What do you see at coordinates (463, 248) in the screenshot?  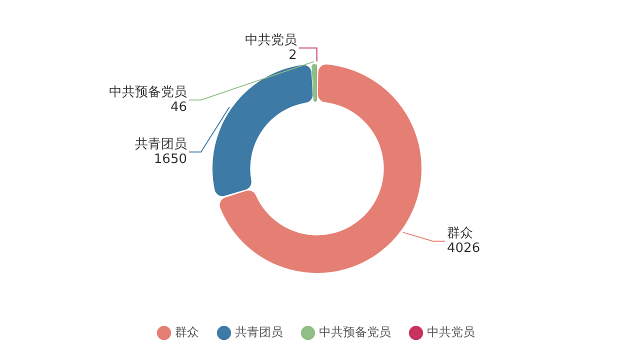 I see `data-label: 4026` at bounding box center [463, 248].